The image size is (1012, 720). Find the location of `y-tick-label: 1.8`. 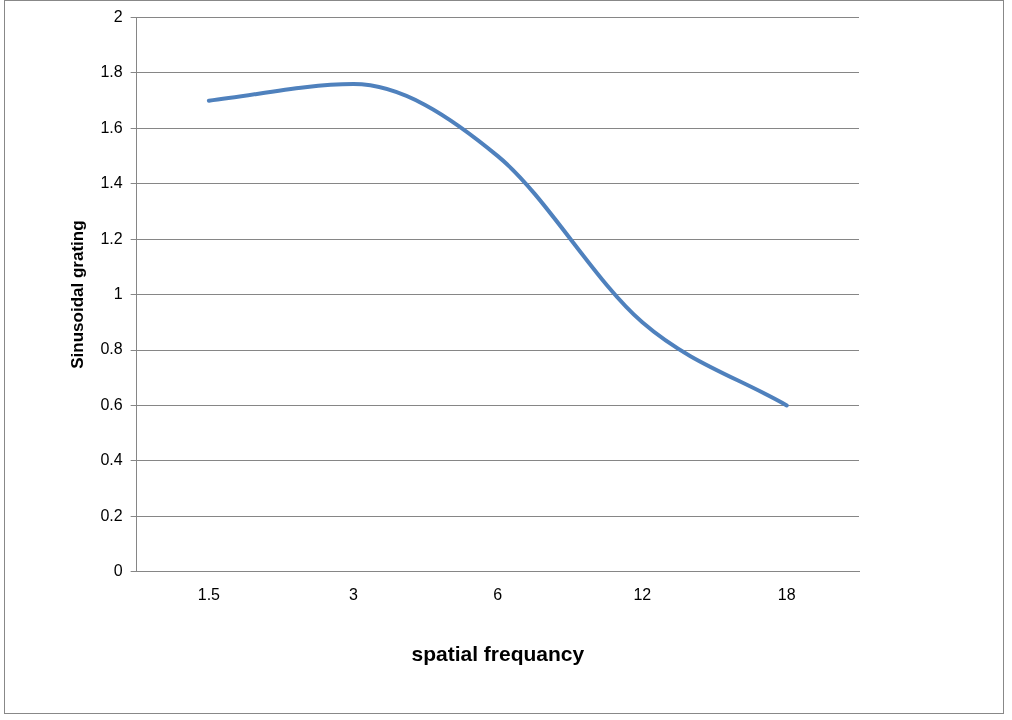

y-tick-label: 1.8 is located at coordinates (111, 72).